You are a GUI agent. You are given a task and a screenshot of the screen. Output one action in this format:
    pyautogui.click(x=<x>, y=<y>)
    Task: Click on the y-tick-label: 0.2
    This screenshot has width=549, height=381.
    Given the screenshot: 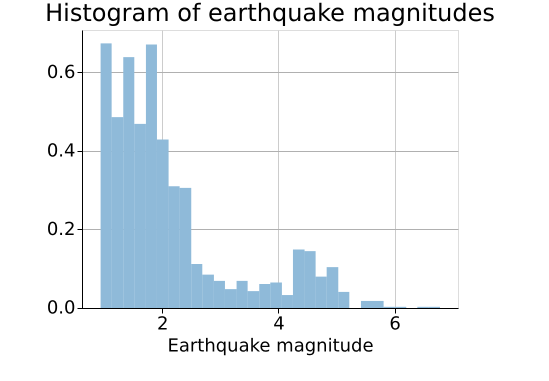 What is the action you would take?
    pyautogui.click(x=61, y=229)
    